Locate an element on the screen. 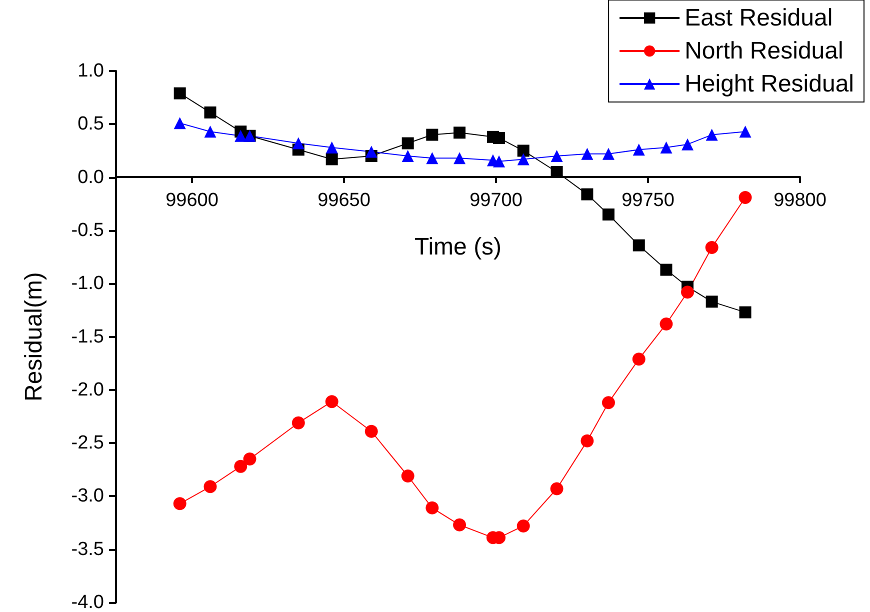 The width and height of the screenshot is (870, 612). legend-label: East Residual is located at coordinates (758, 18).